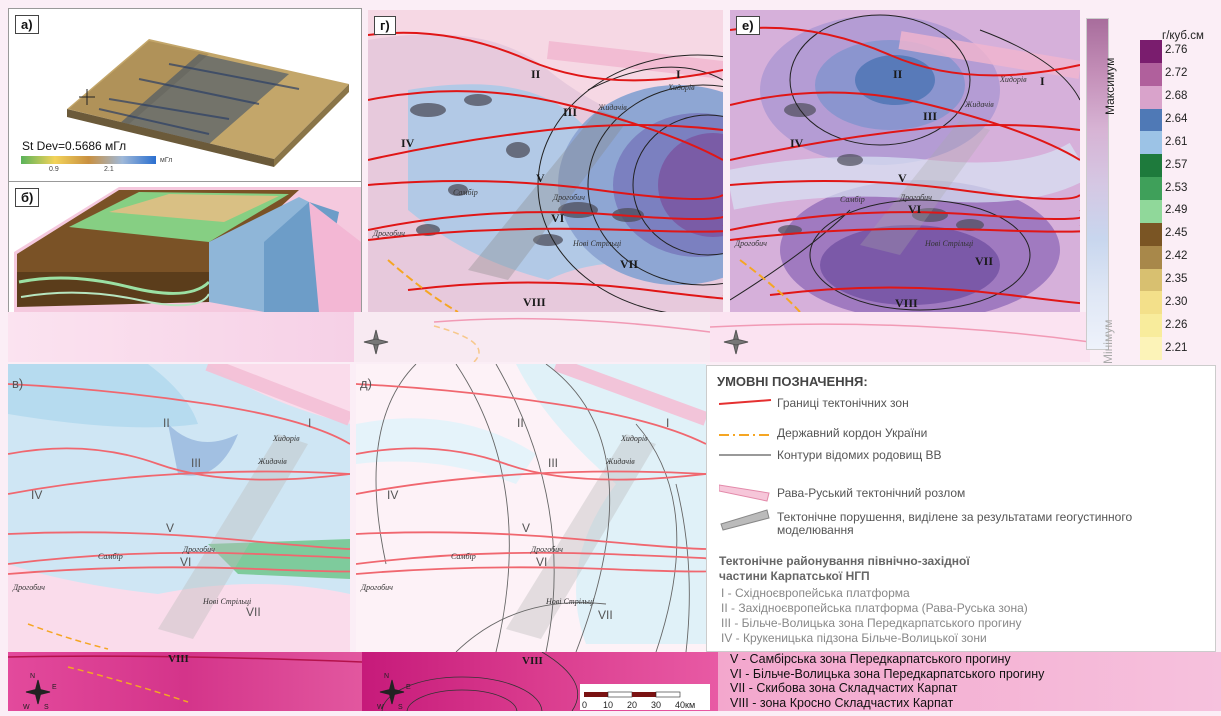 This screenshot has width=1221, height=716. I want to click on panel-a-label: а), so click(27, 24).